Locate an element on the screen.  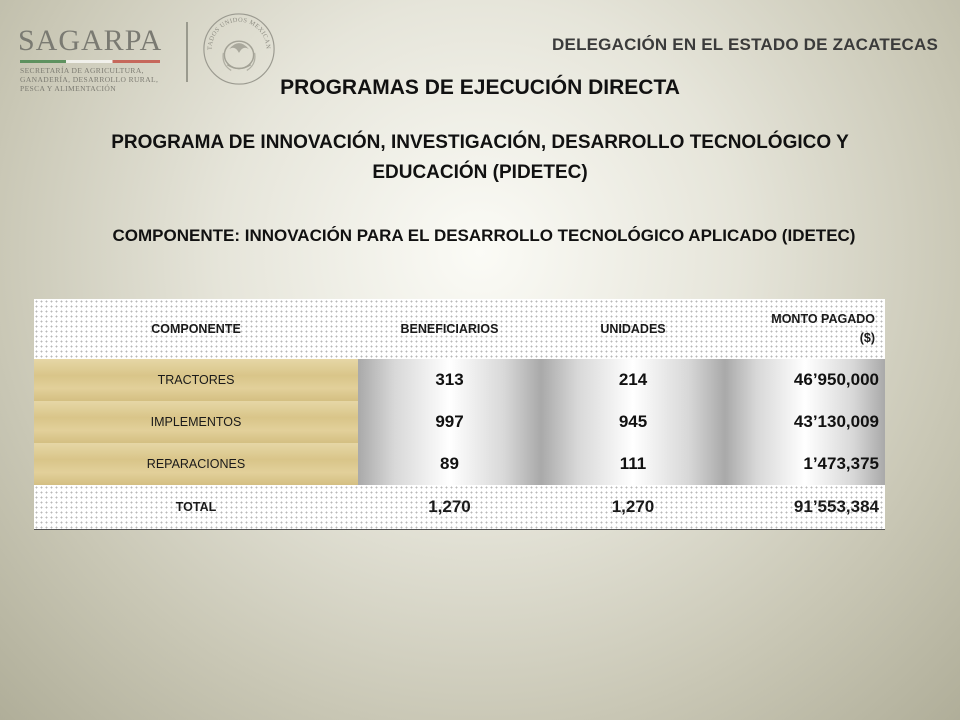
header-beneficiarios: BENEFICIARIOS is located at coordinates (449, 329).